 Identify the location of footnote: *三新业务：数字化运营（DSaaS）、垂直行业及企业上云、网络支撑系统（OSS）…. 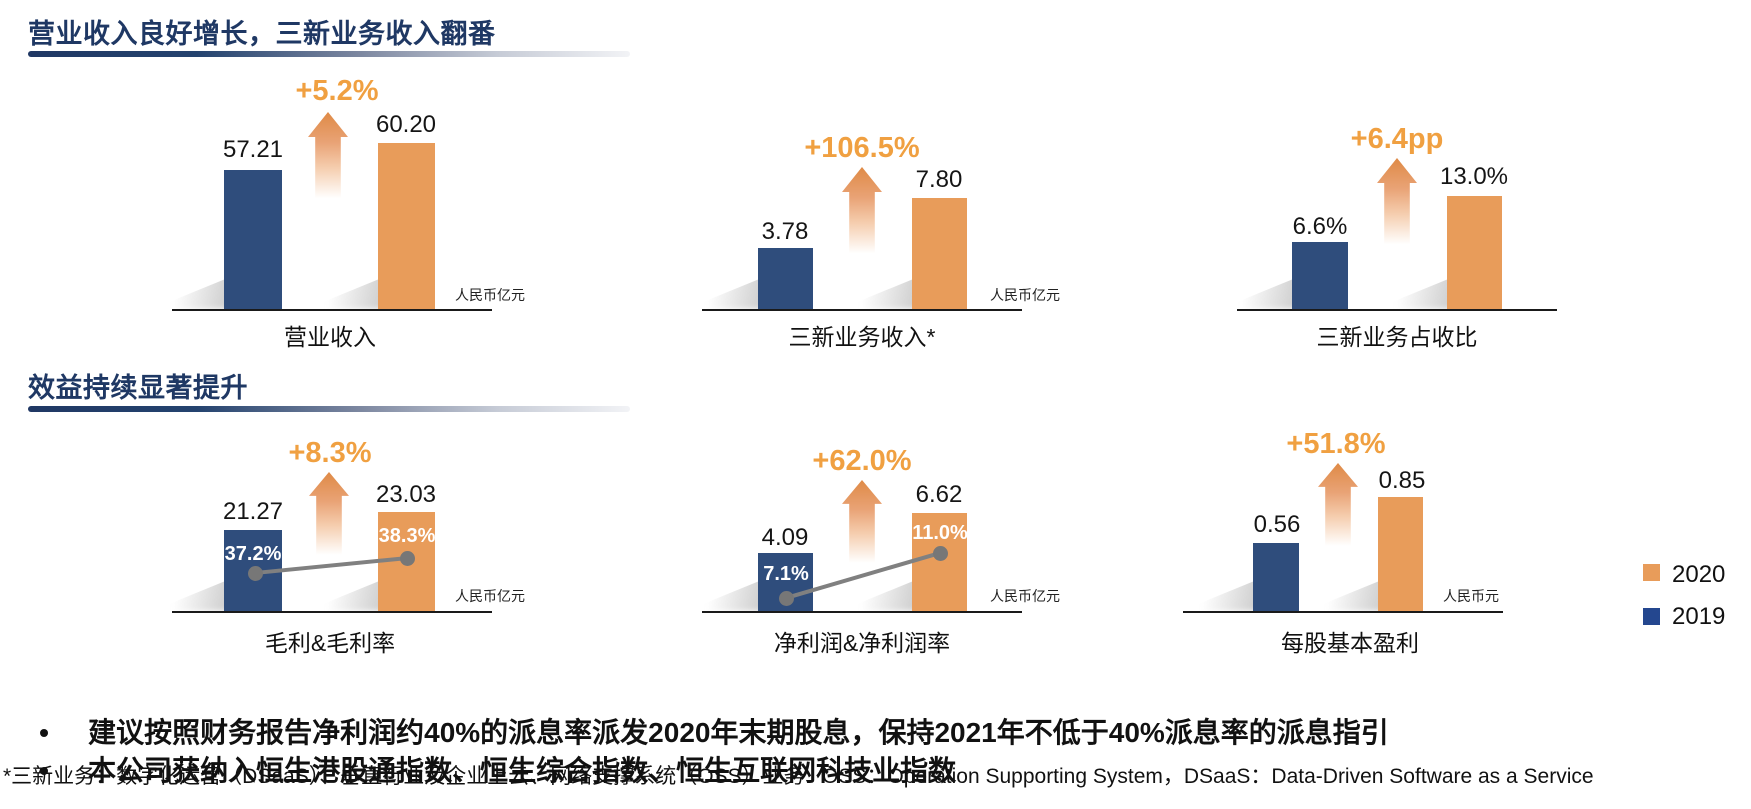
(798, 776).